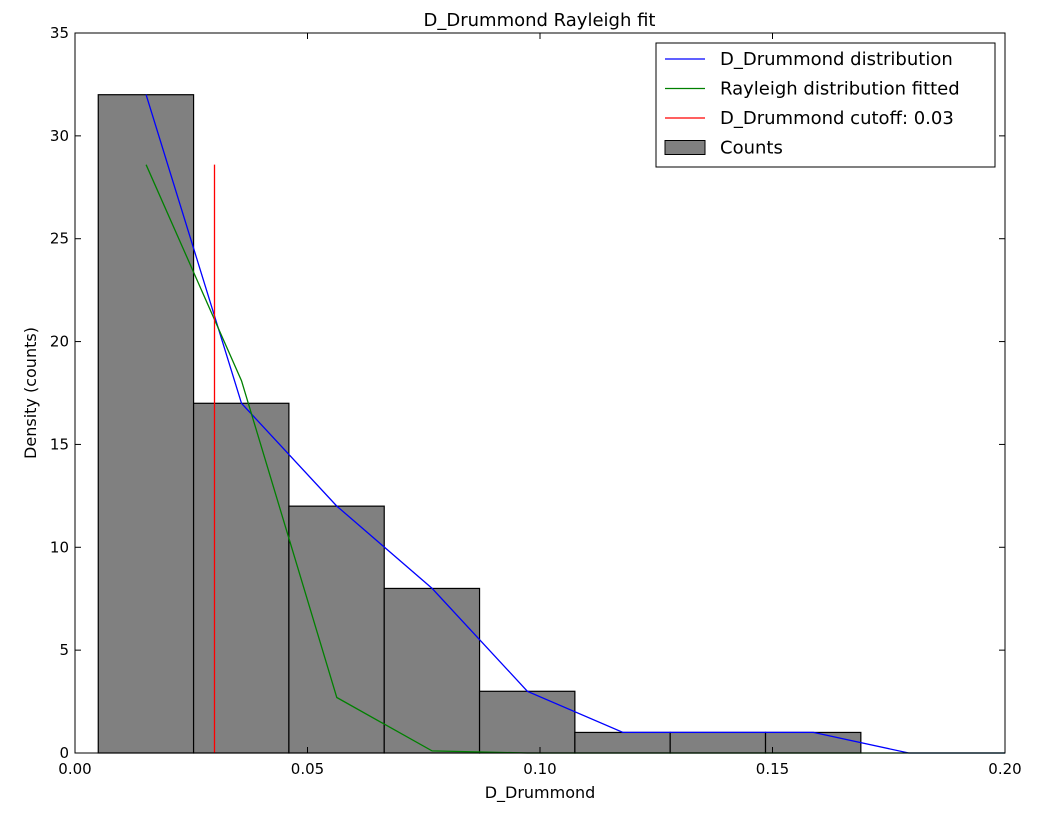 The width and height of the screenshot is (1049, 815). I want to click on y-tick-label-4: 20, so click(59, 342).